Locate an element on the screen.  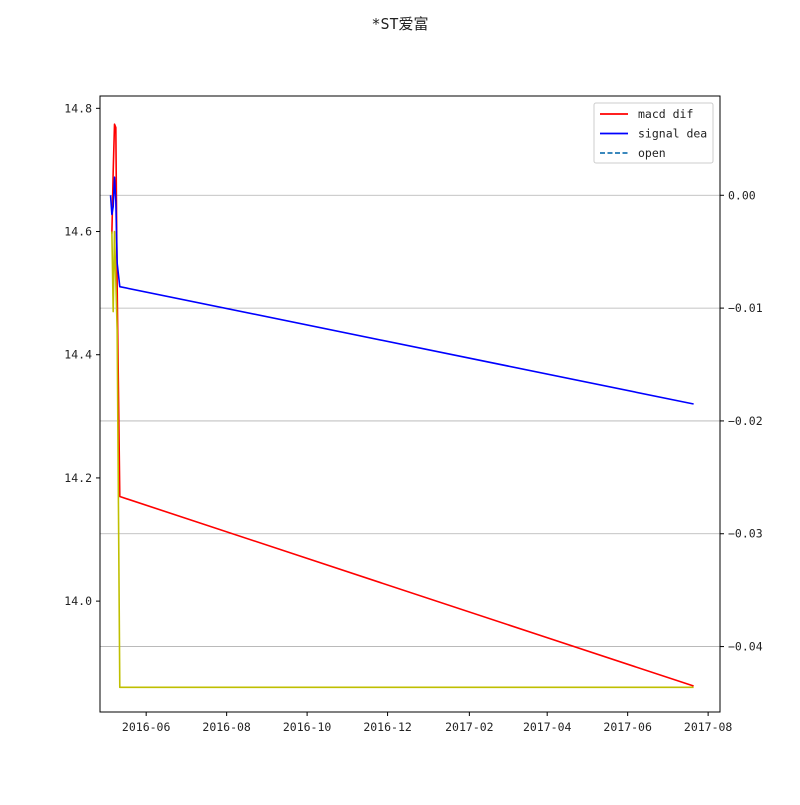
x-tick-label: 2016-12 is located at coordinates (387, 727).